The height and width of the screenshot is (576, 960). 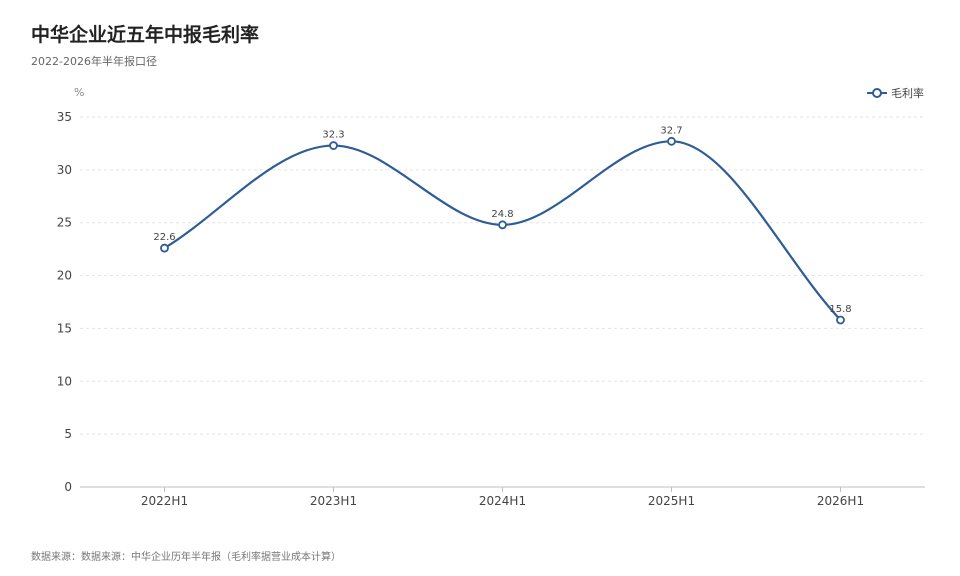 What do you see at coordinates (68, 487) in the screenshot?
I see `y-tick-label: 0` at bounding box center [68, 487].